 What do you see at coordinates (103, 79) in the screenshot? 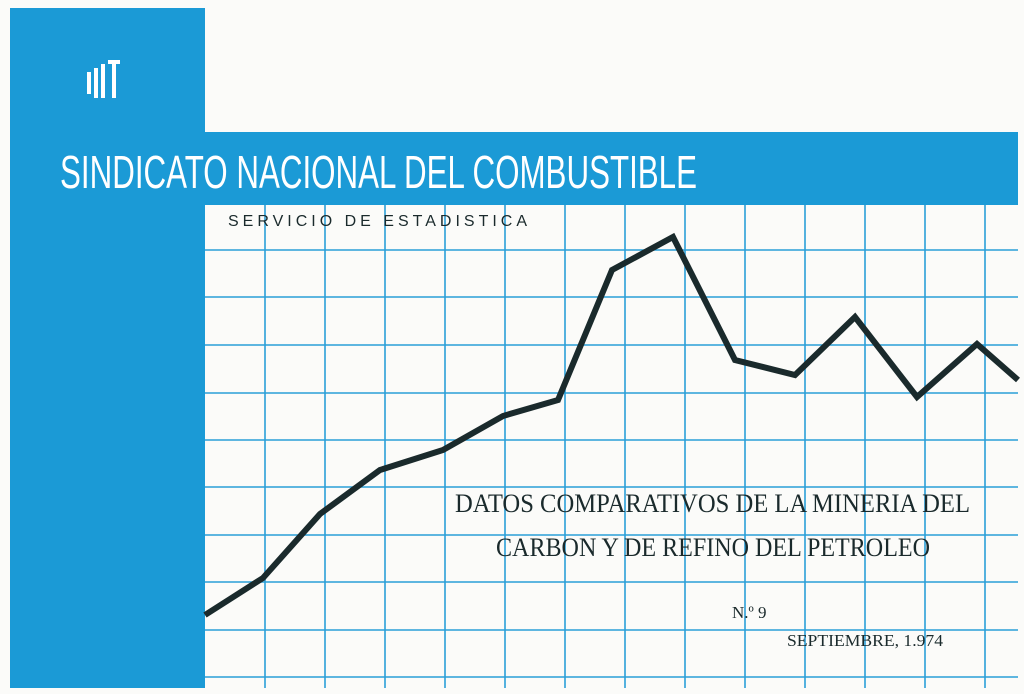
I see `logo` at bounding box center [103, 79].